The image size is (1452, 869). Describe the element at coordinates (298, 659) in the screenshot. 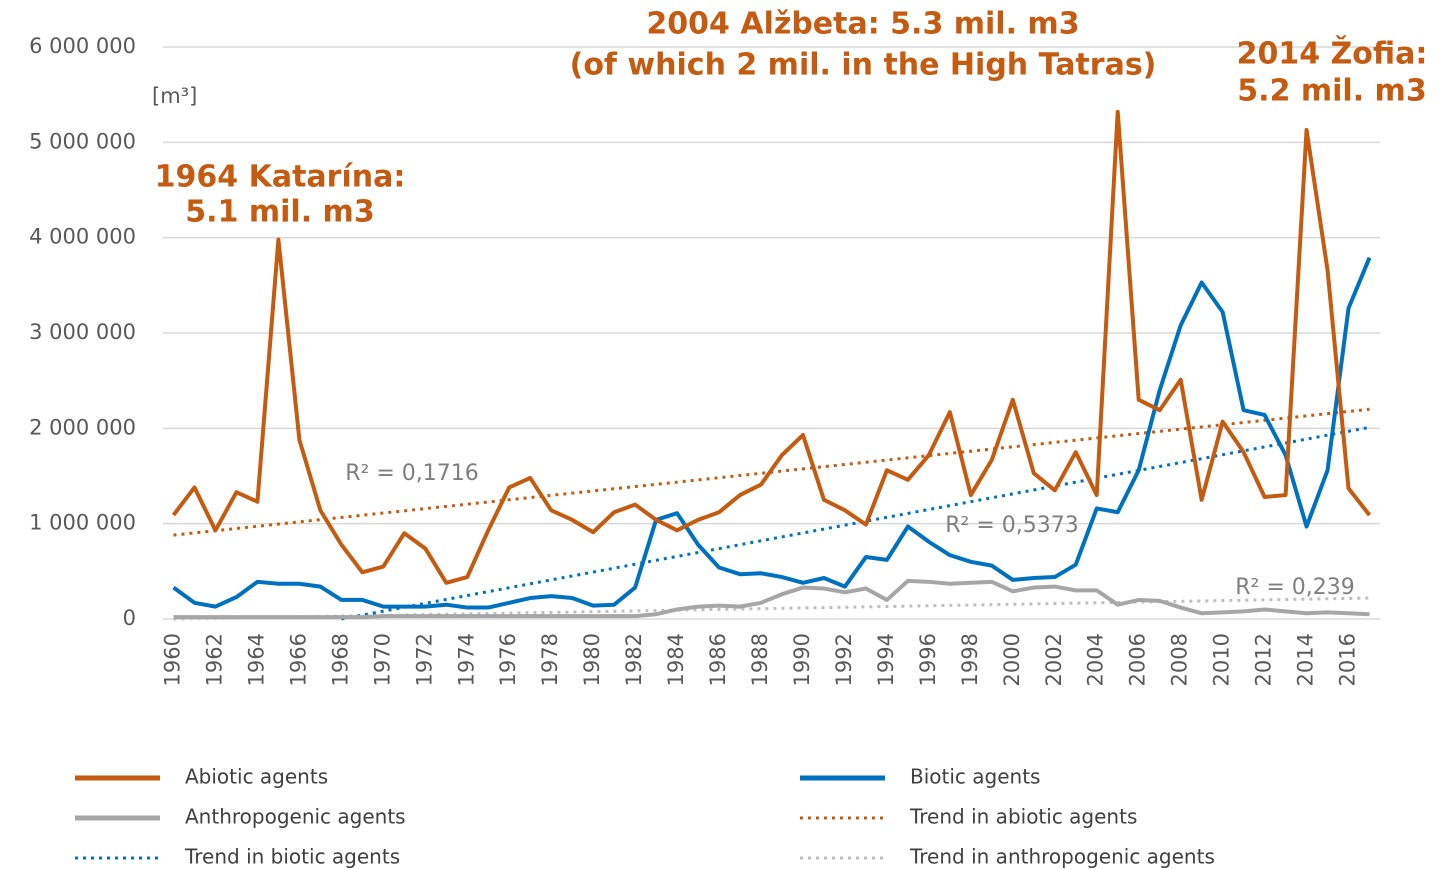

I see `x-tick-label: 1966` at that location.